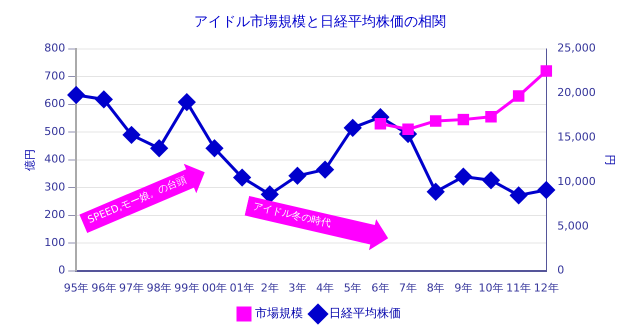  What do you see at coordinates (463, 287) in the screenshot?
I see `x-tick-label: 9年` at bounding box center [463, 287].